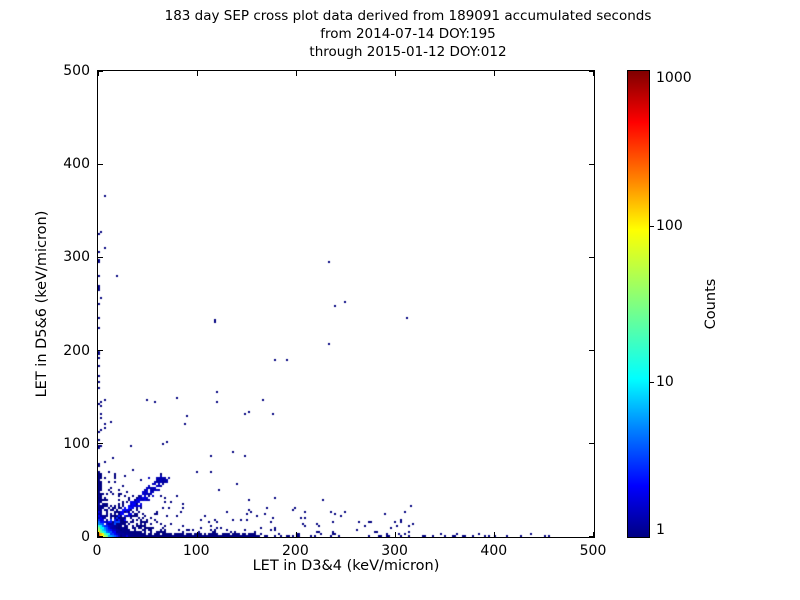 The height and width of the screenshot is (600, 800). What do you see at coordinates (408, 52) in the screenshot?
I see `chart-title-line3: through 2015-01-12 DOY:012` at bounding box center [408, 52].